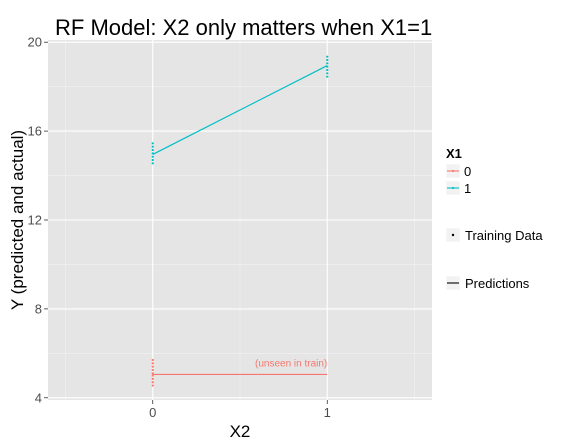  Describe the element at coordinates (35, 220) in the screenshot. I see `y-tick-label: 12` at that location.